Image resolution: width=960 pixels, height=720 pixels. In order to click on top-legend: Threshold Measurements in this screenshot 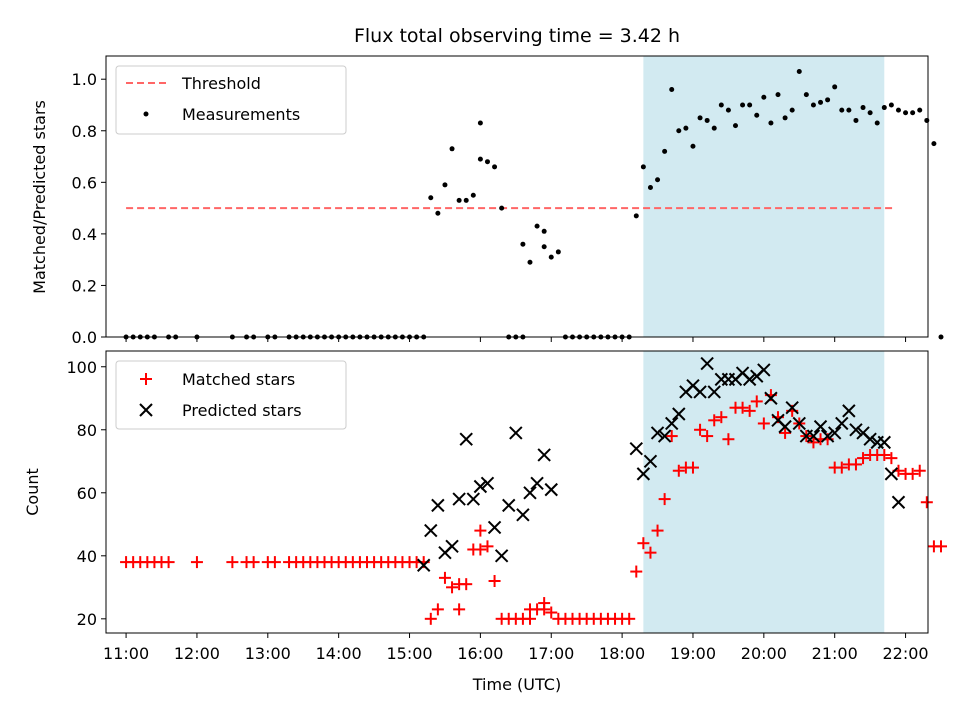, I will do `click(231, 100)`.